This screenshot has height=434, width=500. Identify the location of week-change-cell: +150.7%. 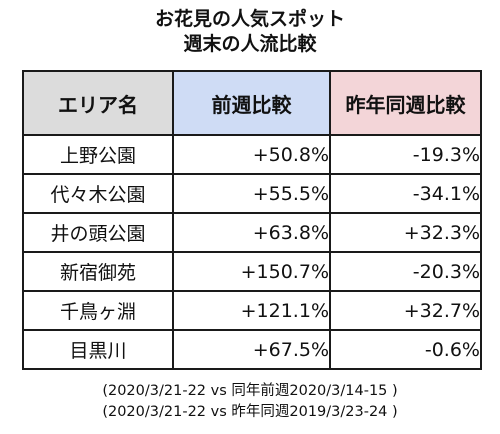
(251, 271).